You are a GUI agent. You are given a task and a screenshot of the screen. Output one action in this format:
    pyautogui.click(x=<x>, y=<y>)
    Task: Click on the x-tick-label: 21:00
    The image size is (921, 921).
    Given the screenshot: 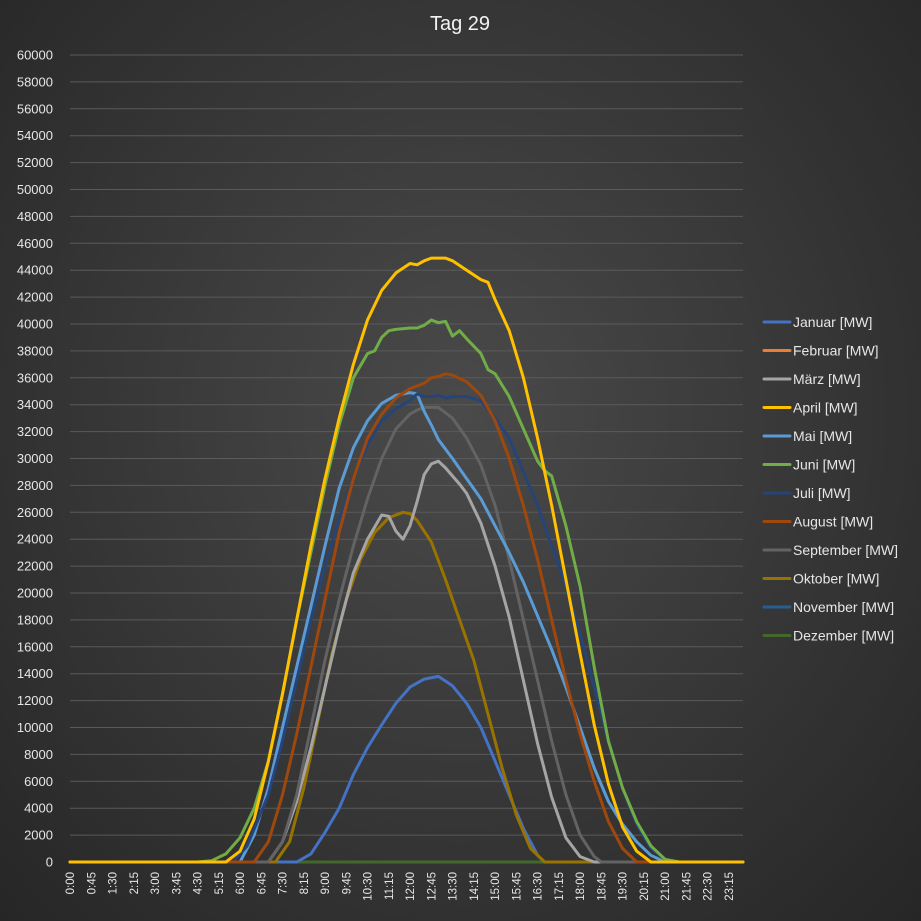 What is the action you would take?
    pyautogui.click(x=666, y=886)
    